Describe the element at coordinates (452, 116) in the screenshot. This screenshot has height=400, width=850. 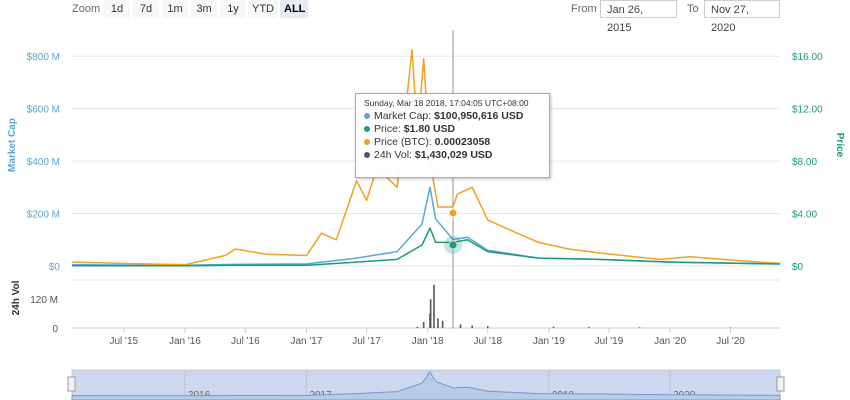
I see `tooltip-row-market-cap: Market Cap: $100,950,616 USD` at that location.